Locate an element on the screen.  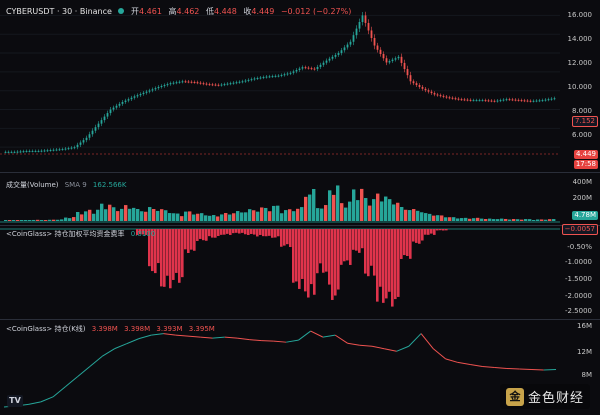
funding-legend: <CoinGlass> 持仓加权平均资金费率 0.0100 is located at coordinates (82, 234).